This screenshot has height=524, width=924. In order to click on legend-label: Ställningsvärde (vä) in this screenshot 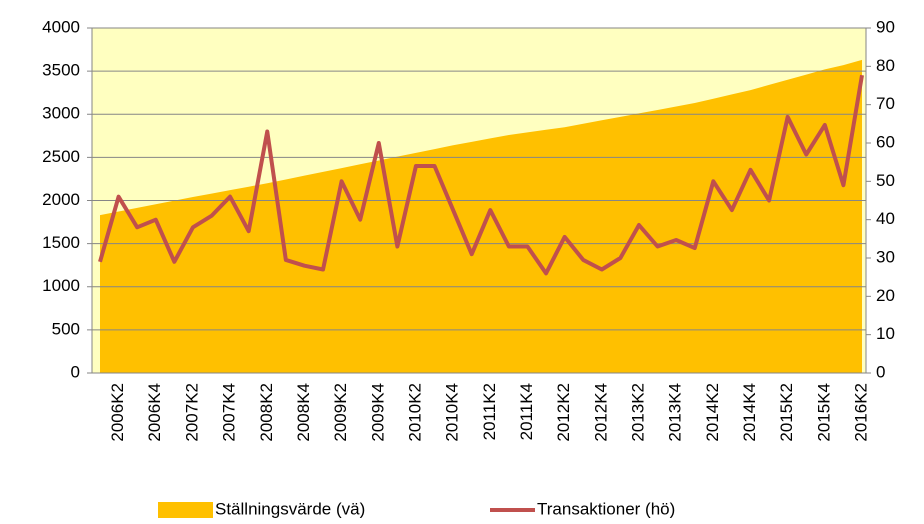, I will do `click(290, 508)`.